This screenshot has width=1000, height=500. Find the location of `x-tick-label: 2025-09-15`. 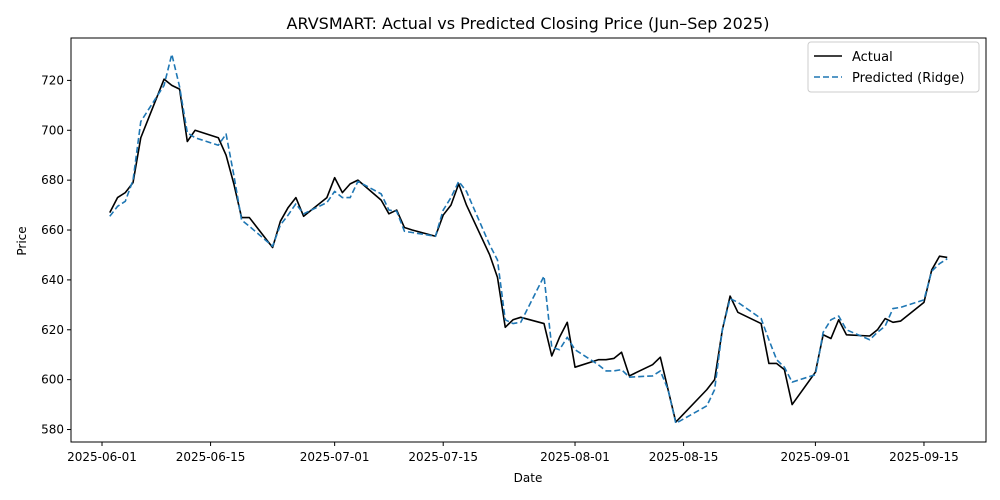

x-tick-label: 2025-09-15 is located at coordinates (924, 457).